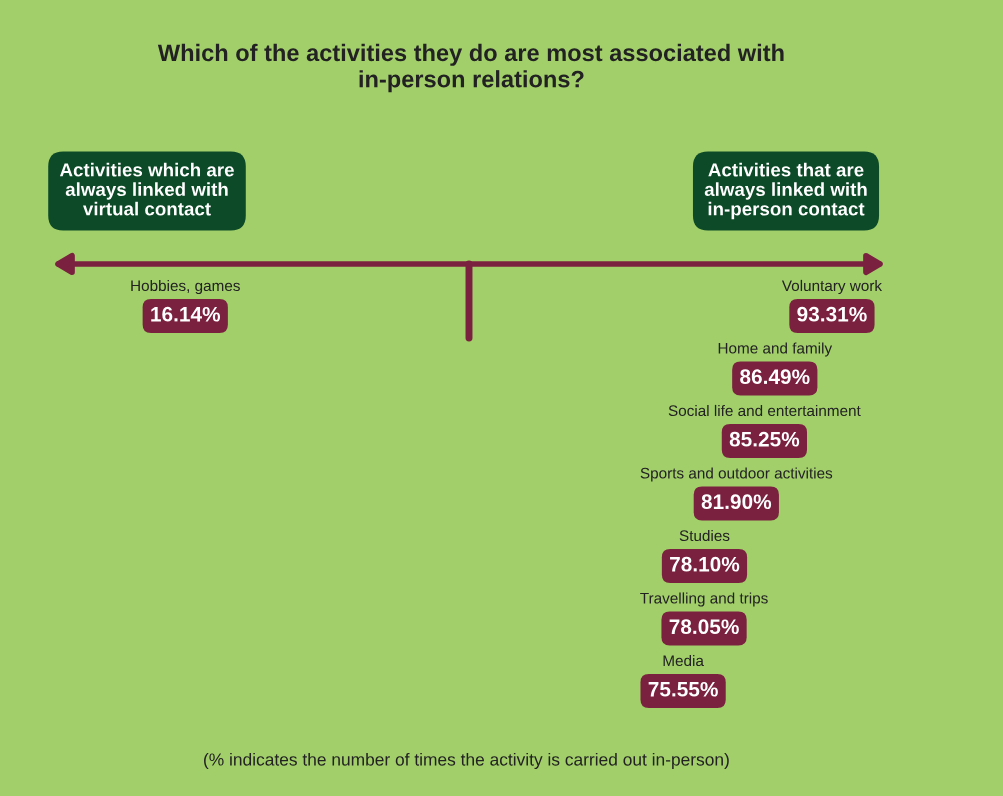  Describe the element at coordinates (705, 564) in the screenshot. I see `data-label: 78.10%` at that location.